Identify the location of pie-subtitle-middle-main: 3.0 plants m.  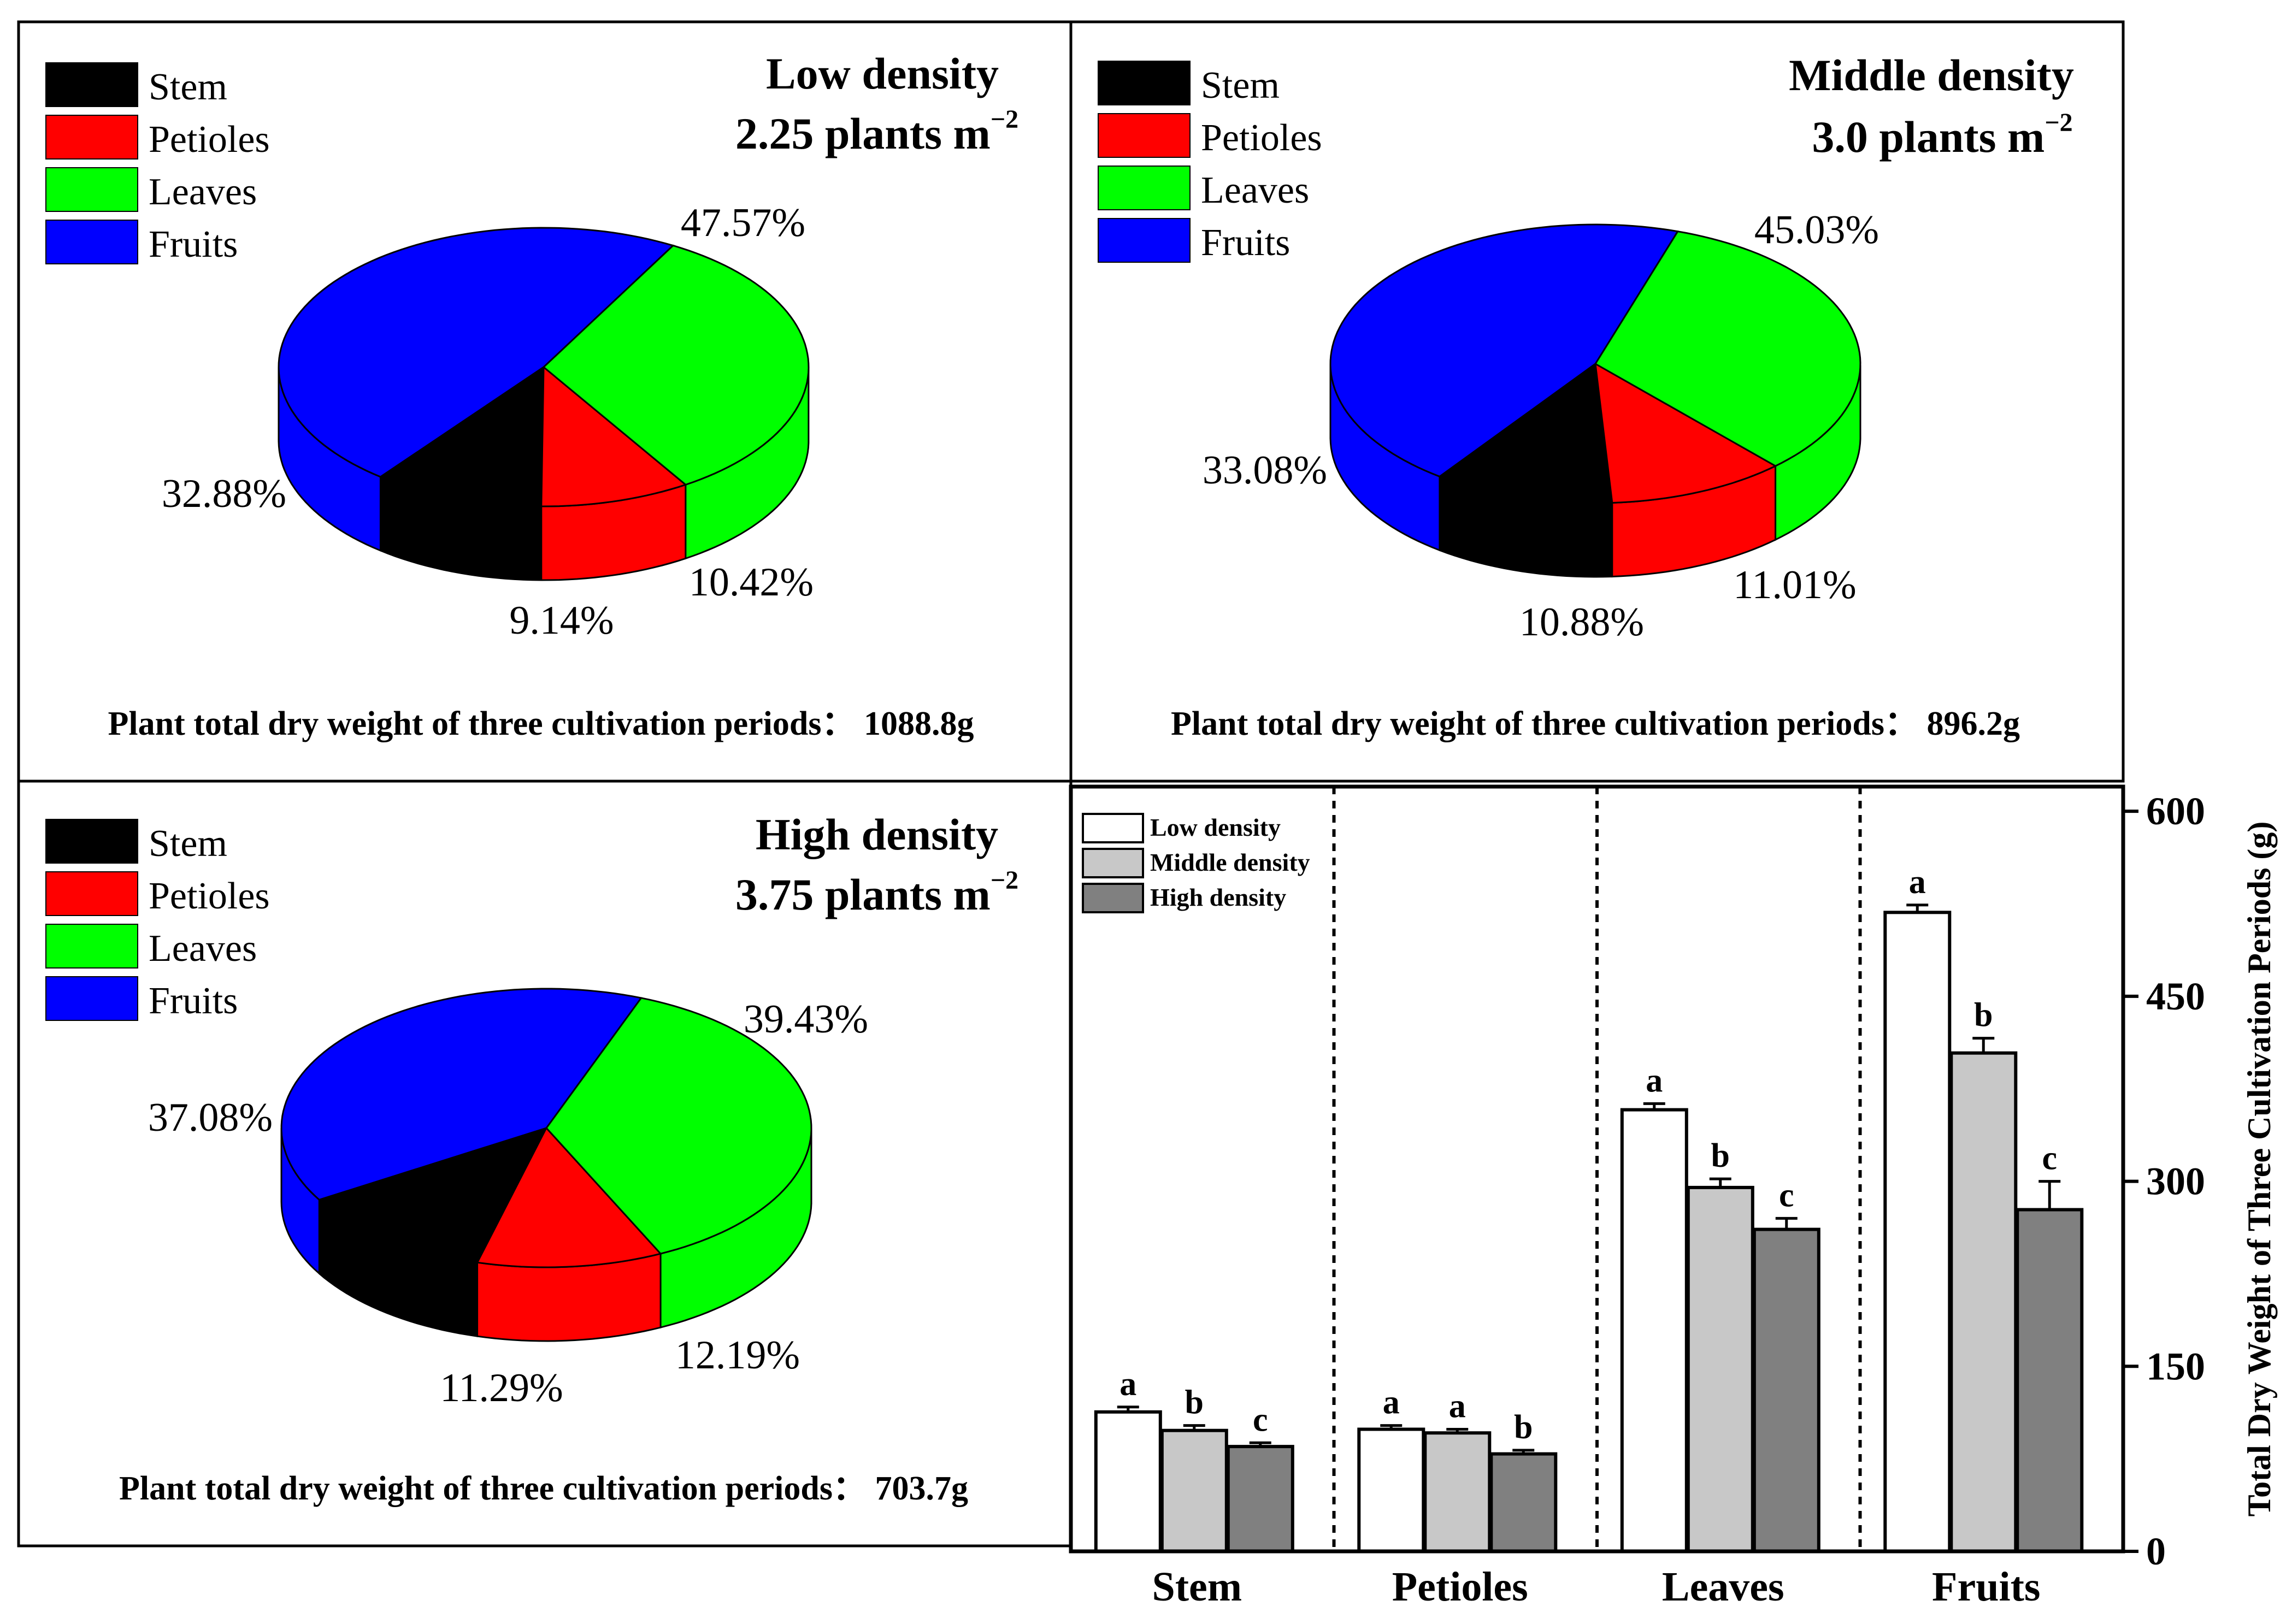
(1928, 137).